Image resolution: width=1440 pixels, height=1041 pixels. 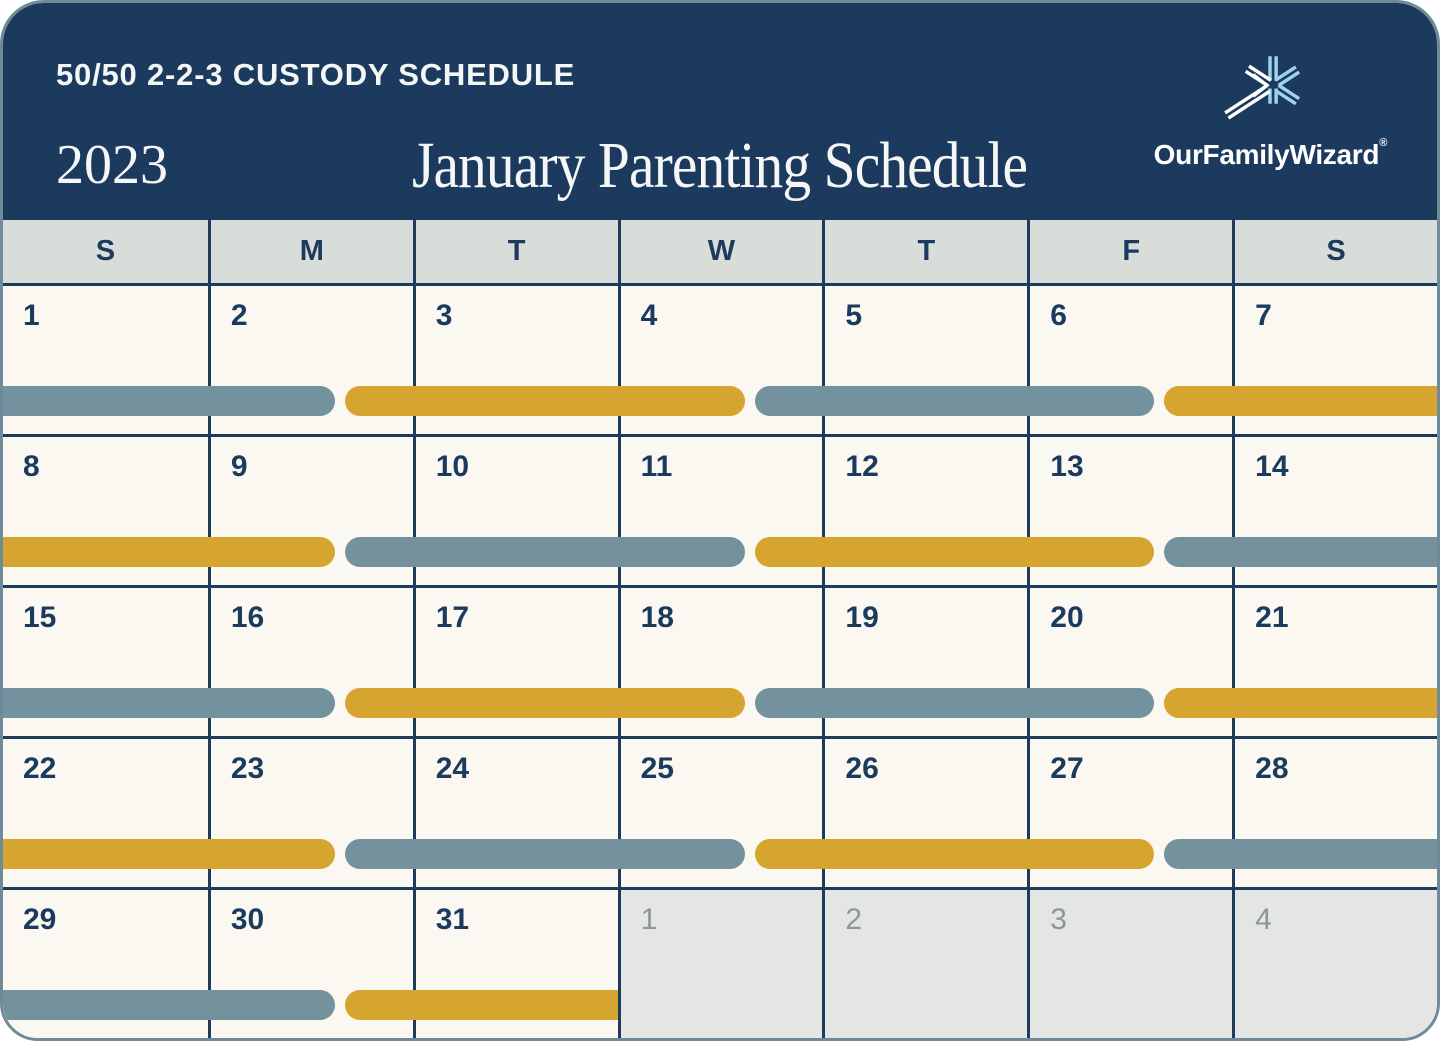 I want to click on date-number: 20, so click(x=1067, y=617).